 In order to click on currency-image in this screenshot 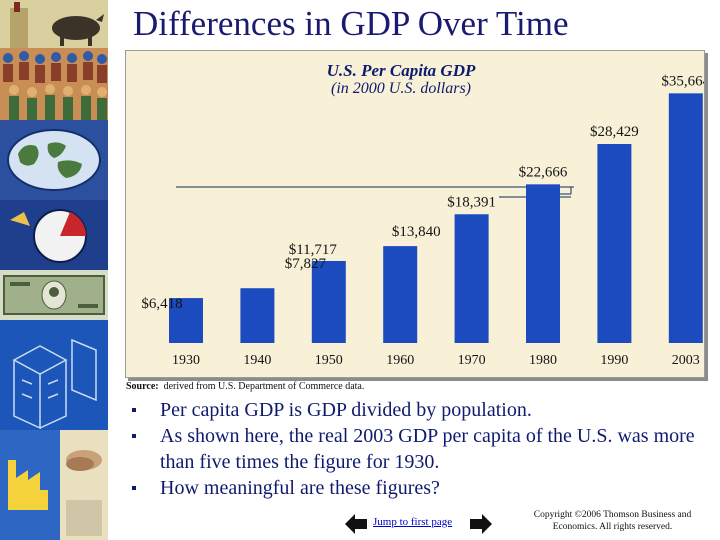, I will do `click(54, 295)`.